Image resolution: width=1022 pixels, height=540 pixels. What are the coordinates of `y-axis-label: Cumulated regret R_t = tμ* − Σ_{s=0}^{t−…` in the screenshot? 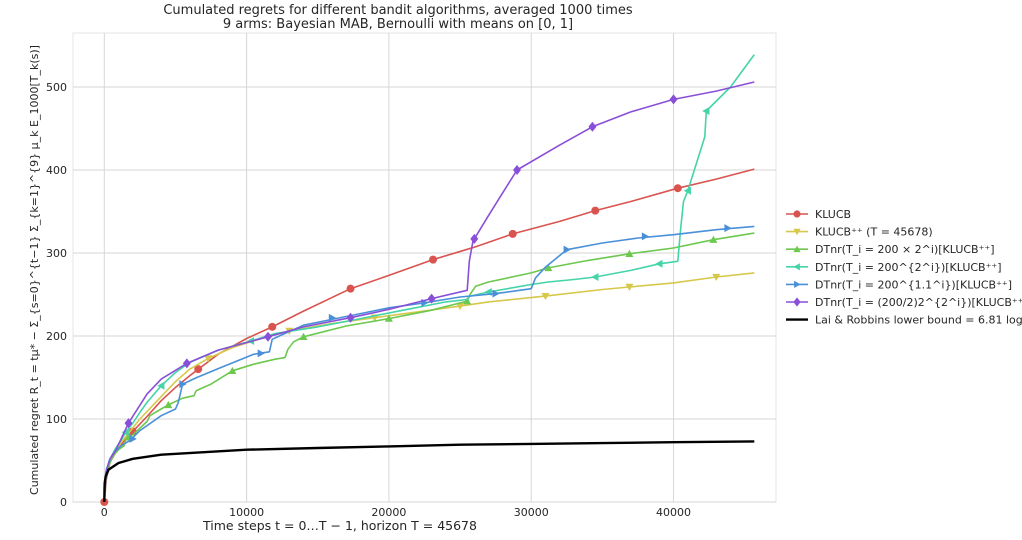 It's located at (34, 270).